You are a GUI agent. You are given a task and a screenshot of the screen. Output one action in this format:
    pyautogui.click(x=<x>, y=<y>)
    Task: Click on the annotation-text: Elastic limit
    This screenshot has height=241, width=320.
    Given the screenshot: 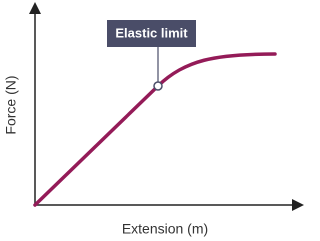 What is the action you would take?
    pyautogui.click(x=151, y=32)
    